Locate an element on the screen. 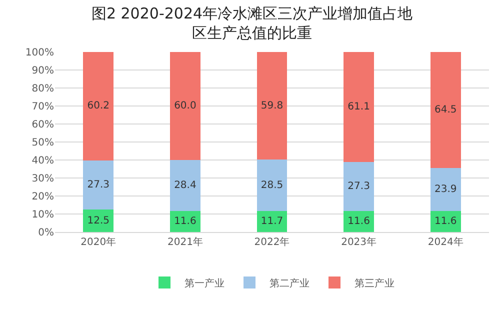 The width and height of the screenshot is (504, 309). data-label: 60.0 is located at coordinates (185, 106).